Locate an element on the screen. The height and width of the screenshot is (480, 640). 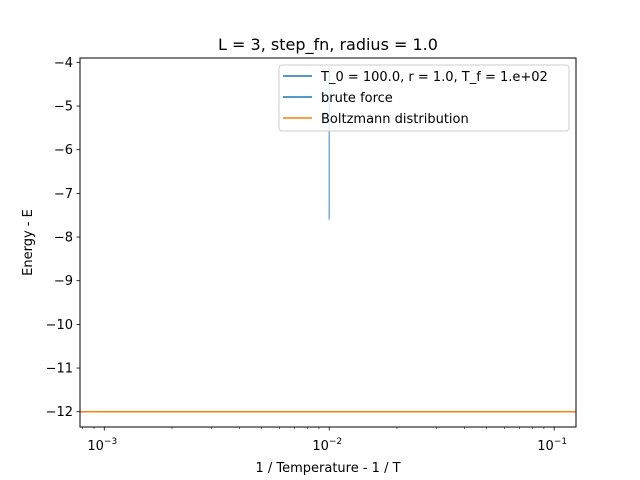
y-tick-label: −7 is located at coordinates (63, 194).